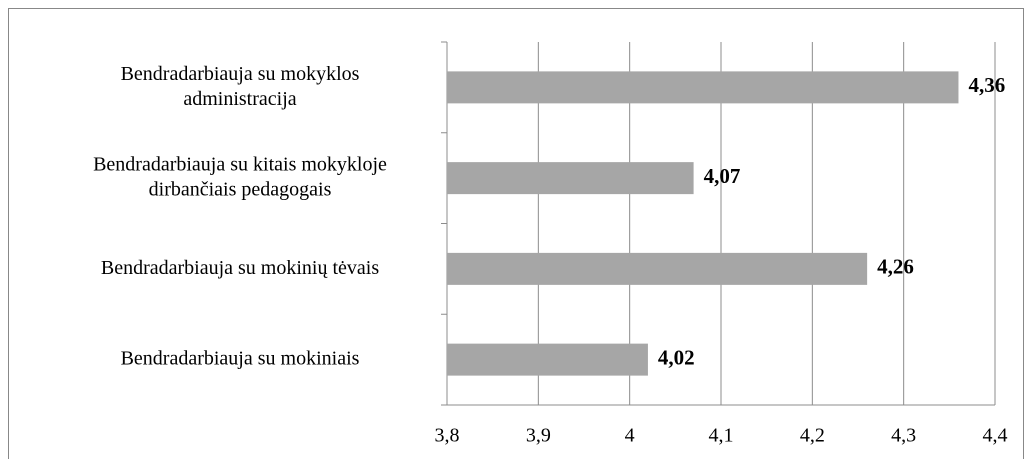 The height and width of the screenshot is (459, 1032). I want to click on value-label: 4,36, so click(986, 85).